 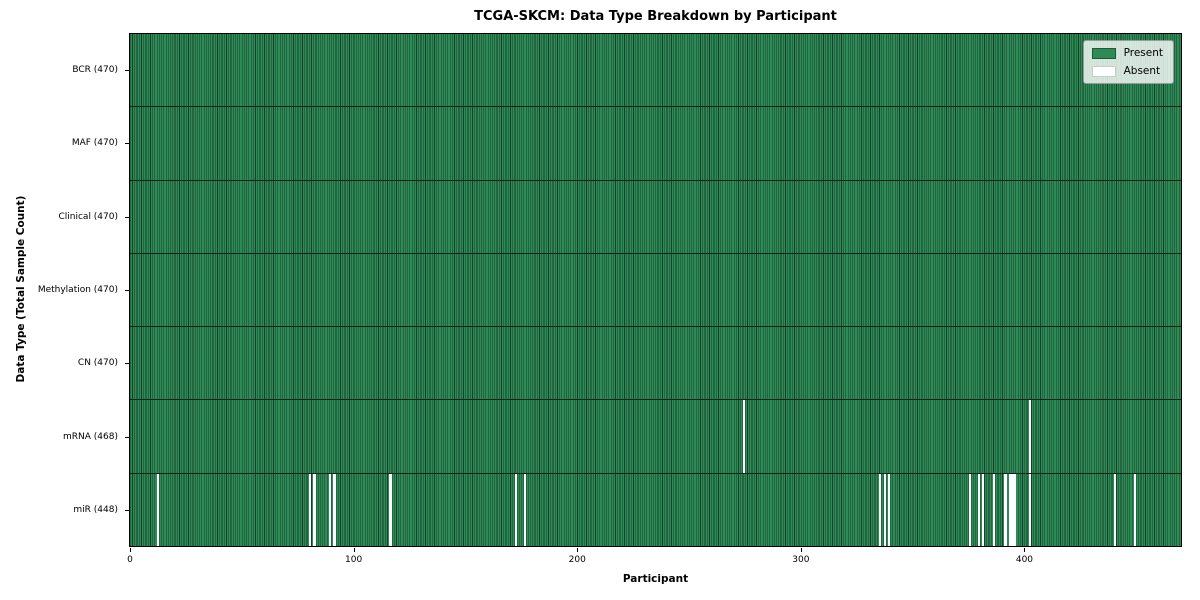 I want to click on y-tick-label: MAF (470), so click(x=94, y=143).